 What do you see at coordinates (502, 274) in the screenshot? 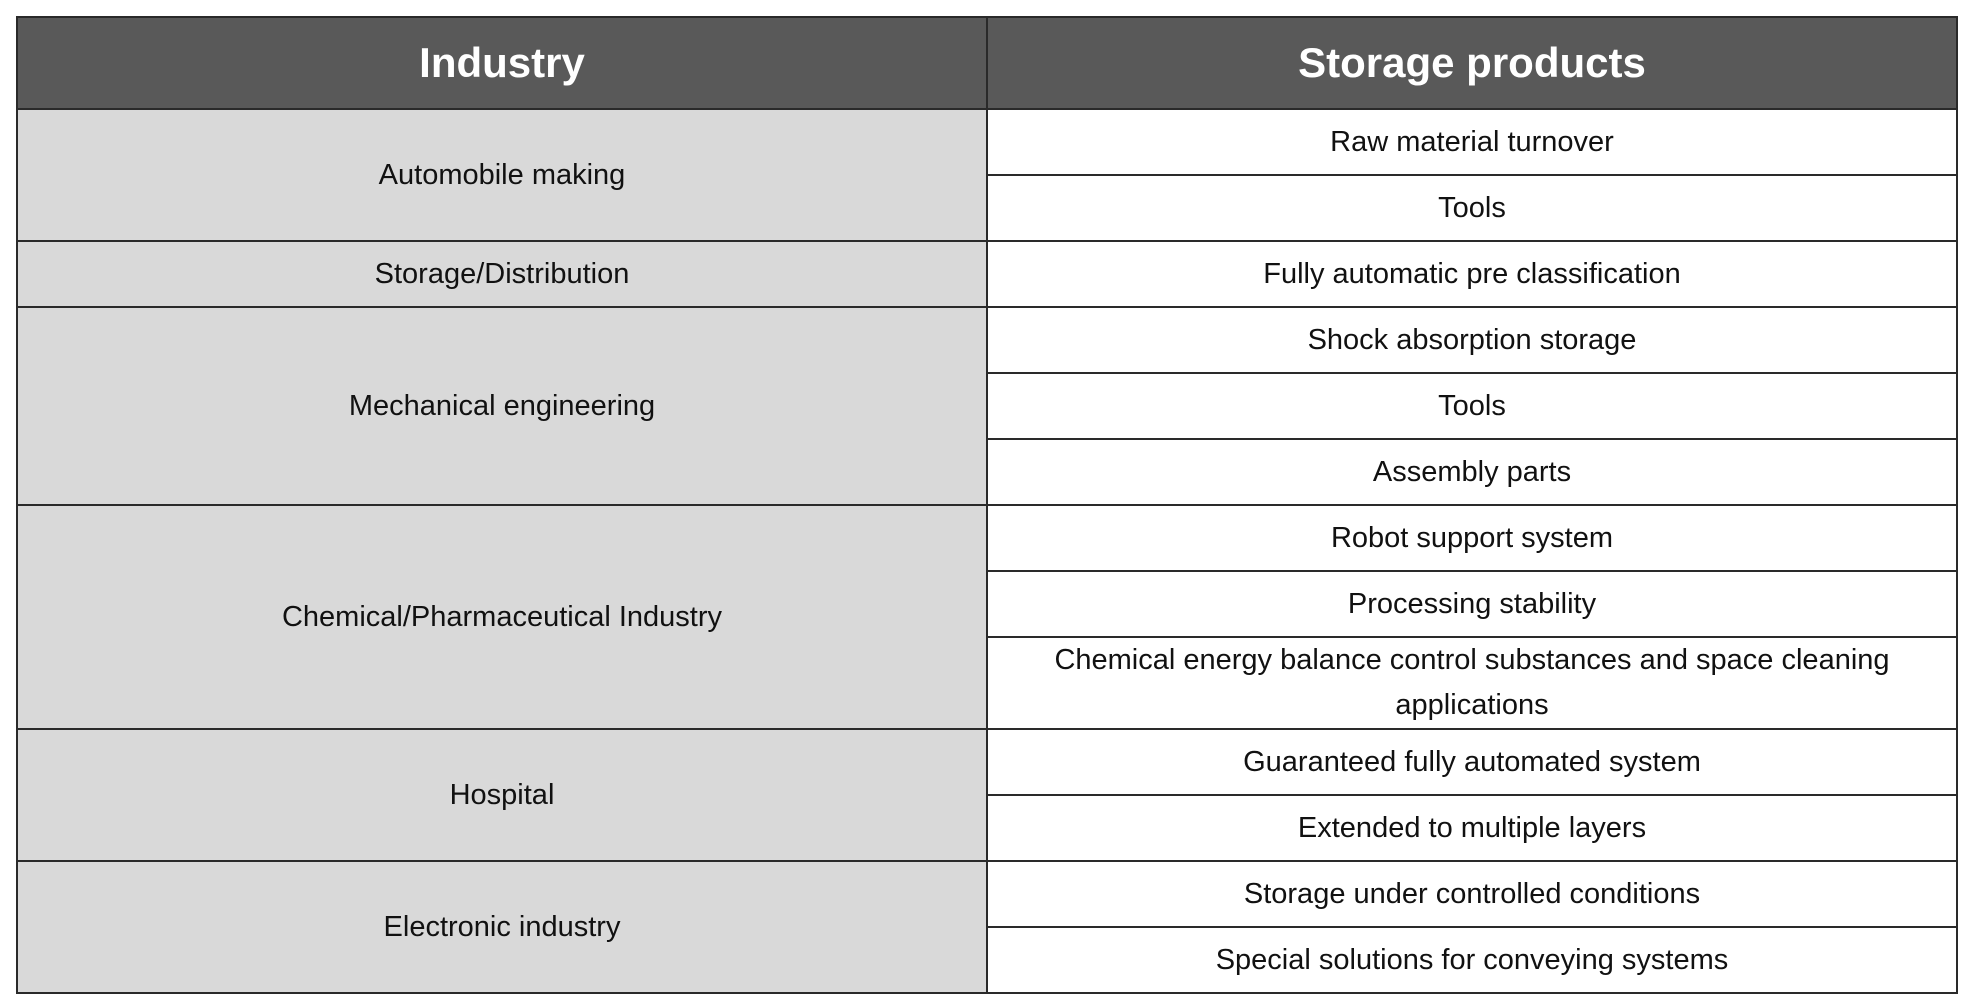
I see `industry-cell: Storage/Distribution` at bounding box center [502, 274].